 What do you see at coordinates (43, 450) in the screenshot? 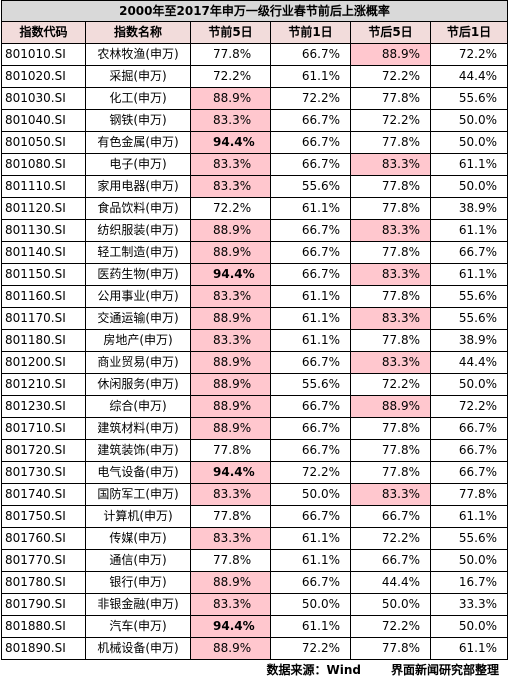
I see `index-code-cell: 801720.SI` at bounding box center [43, 450].